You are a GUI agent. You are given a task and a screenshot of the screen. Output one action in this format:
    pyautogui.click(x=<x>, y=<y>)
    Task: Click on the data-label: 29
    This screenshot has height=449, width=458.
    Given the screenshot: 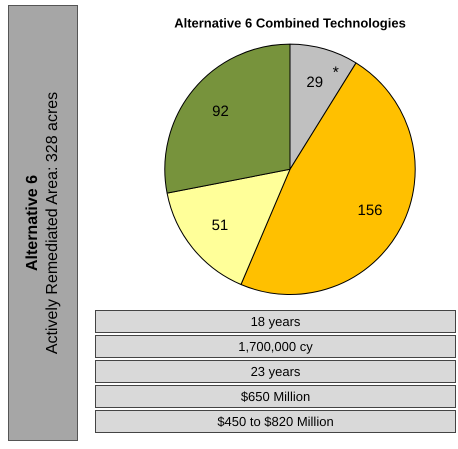 What is the action you would take?
    pyautogui.click(x=315, y=82)
    